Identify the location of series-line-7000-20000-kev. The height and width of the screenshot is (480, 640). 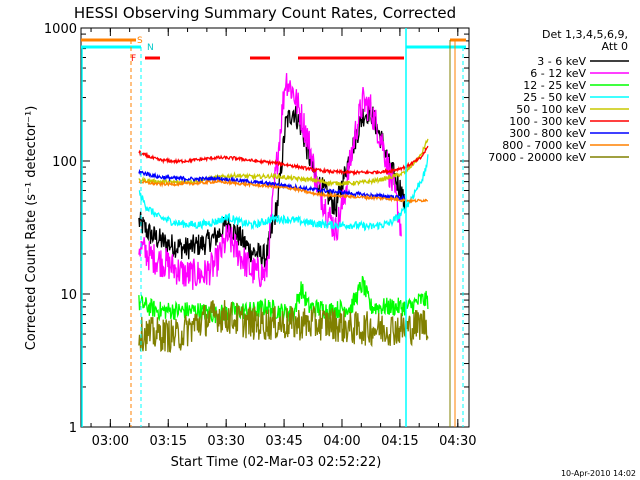
(283, 327).